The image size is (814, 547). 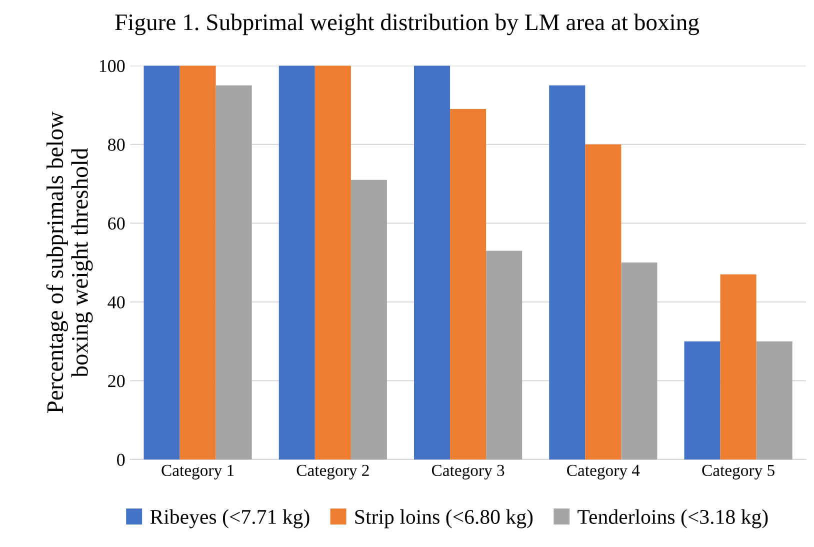 I want to click on y-tick-label: 0, so click(x=121, y=460).